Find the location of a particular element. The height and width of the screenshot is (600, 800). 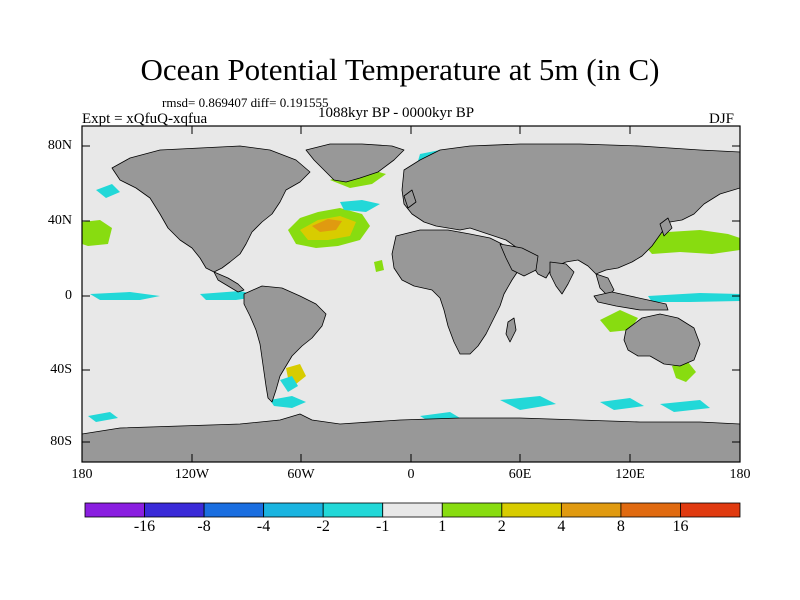

lat-label-40n: 40N is located at coordinates (59, 220).